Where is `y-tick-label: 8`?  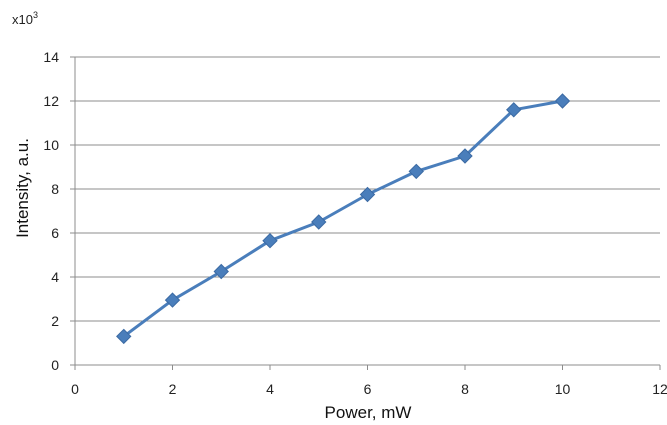
y-tick-label: 8 is located at coordinates (55, 189).